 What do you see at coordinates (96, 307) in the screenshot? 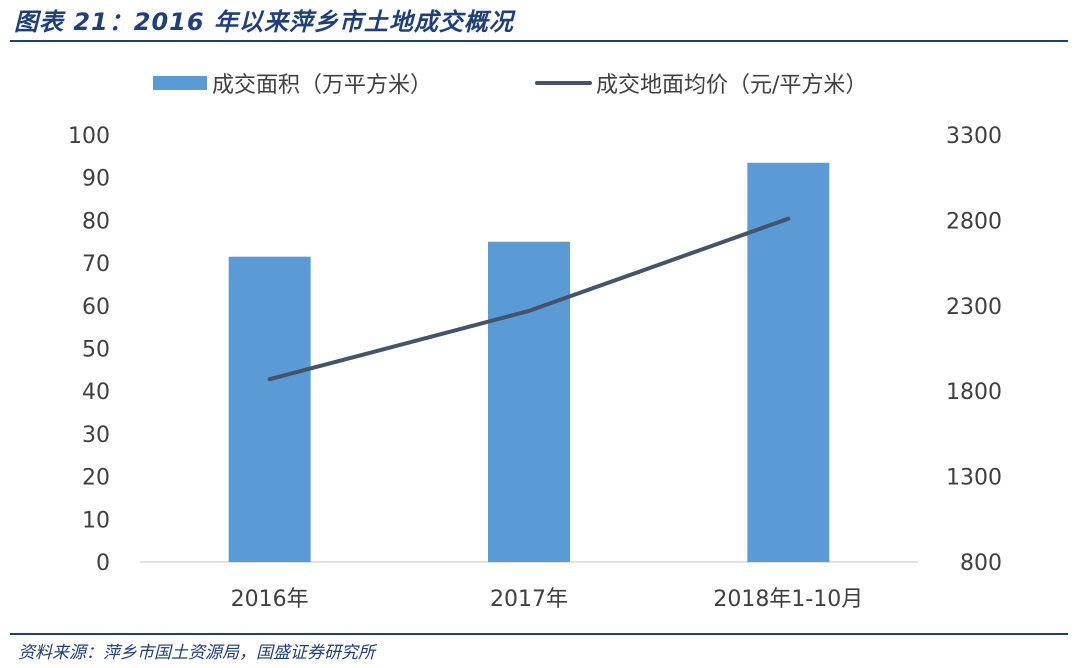
I see `left-tick-label: 60` at bounding box center [96, 307].